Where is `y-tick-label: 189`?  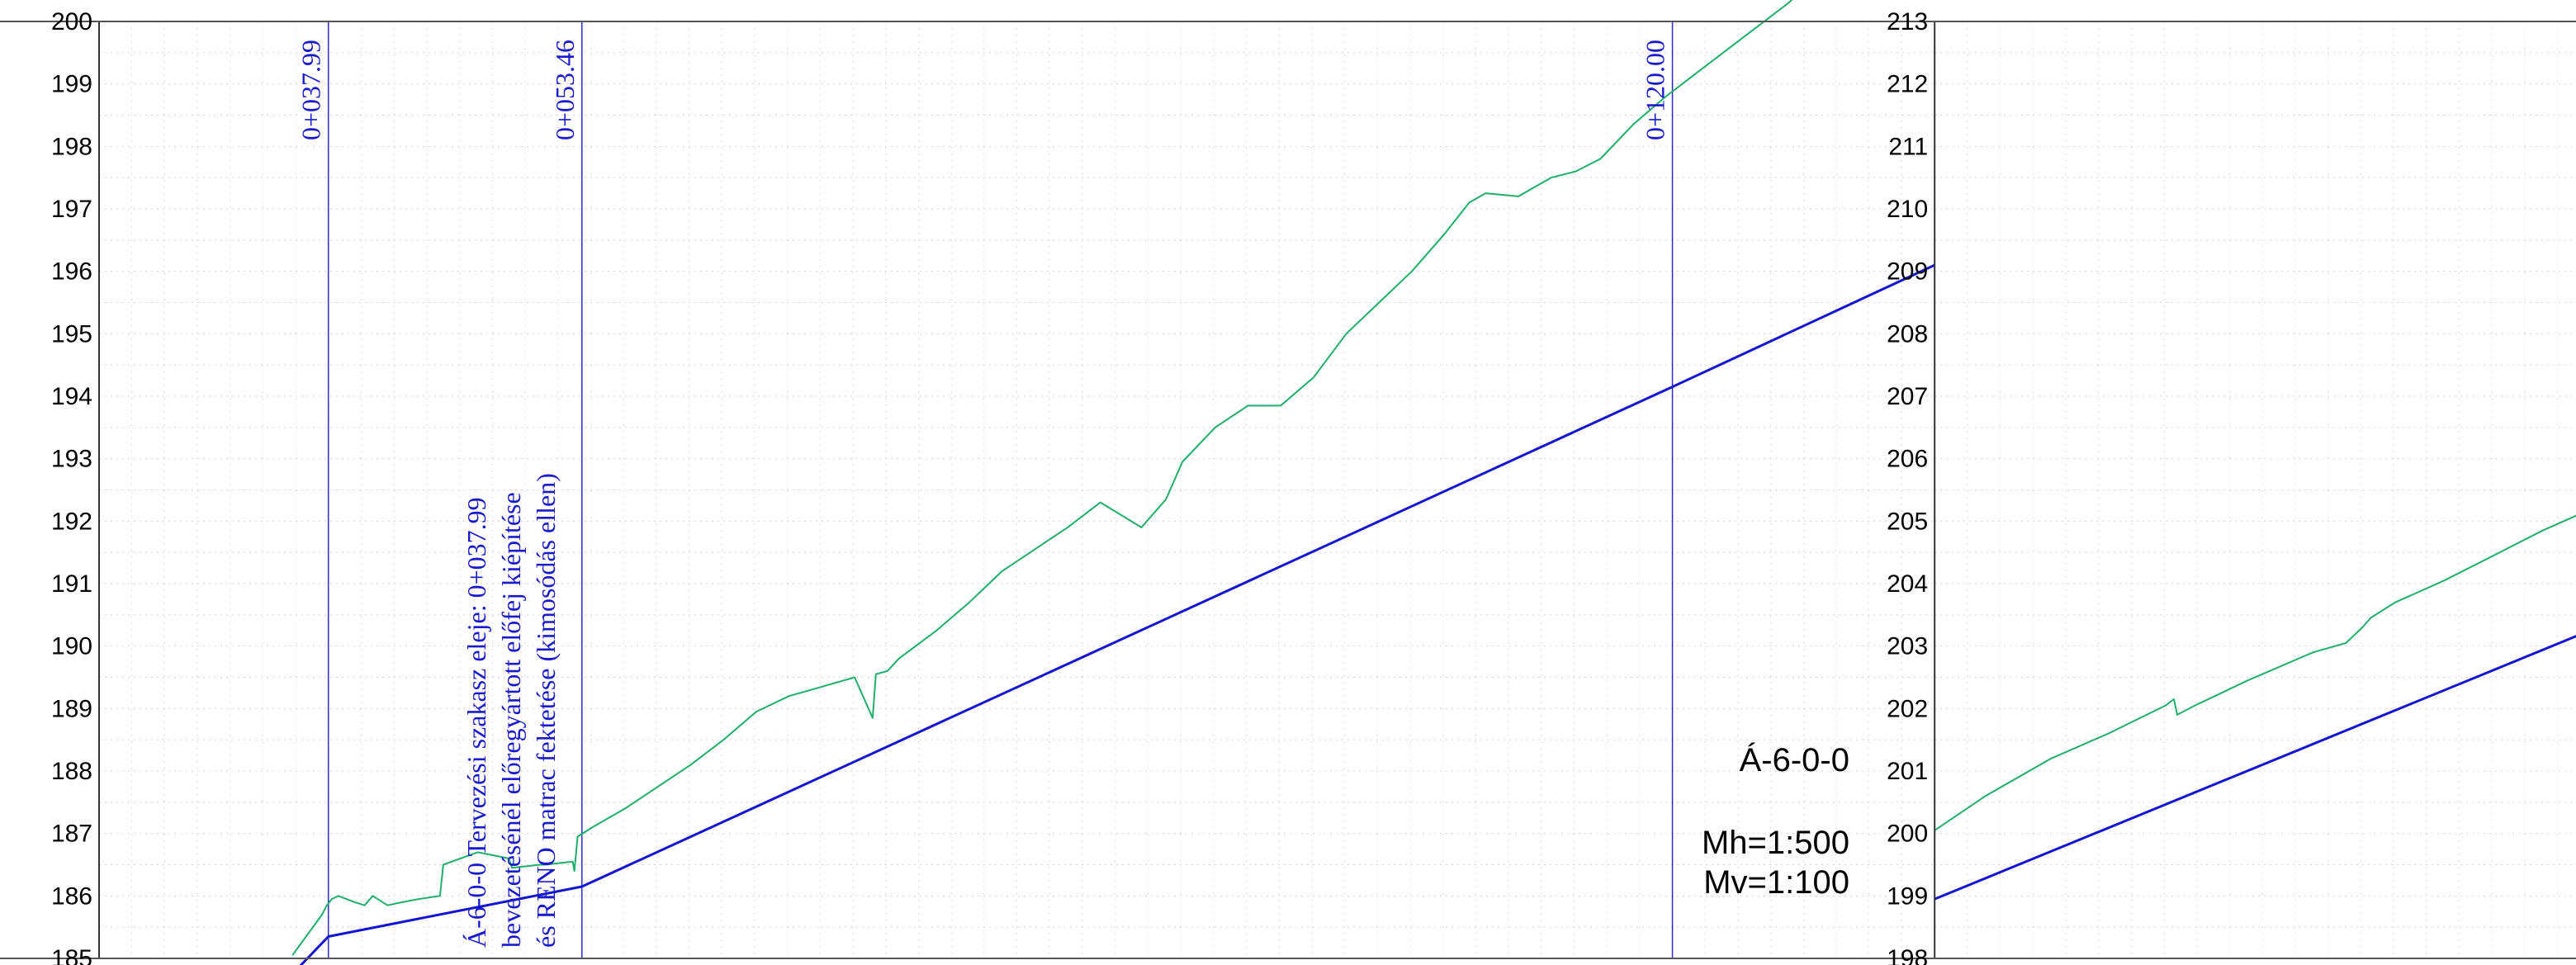
y-tick-label: 189 is located at coordinates (71, 708).